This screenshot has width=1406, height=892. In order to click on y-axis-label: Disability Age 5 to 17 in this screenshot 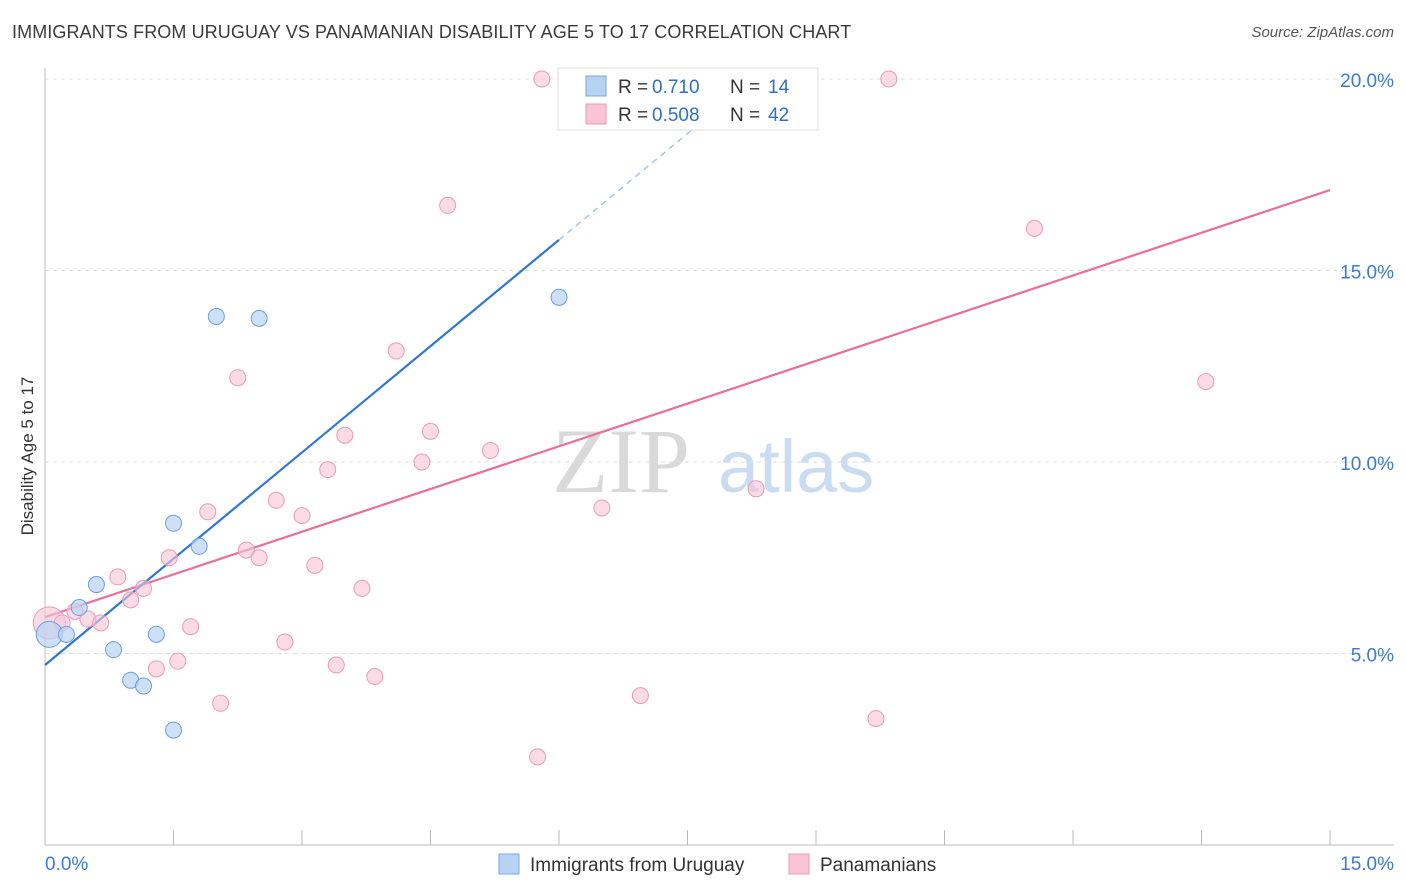, I will do `click(27, 456)`.